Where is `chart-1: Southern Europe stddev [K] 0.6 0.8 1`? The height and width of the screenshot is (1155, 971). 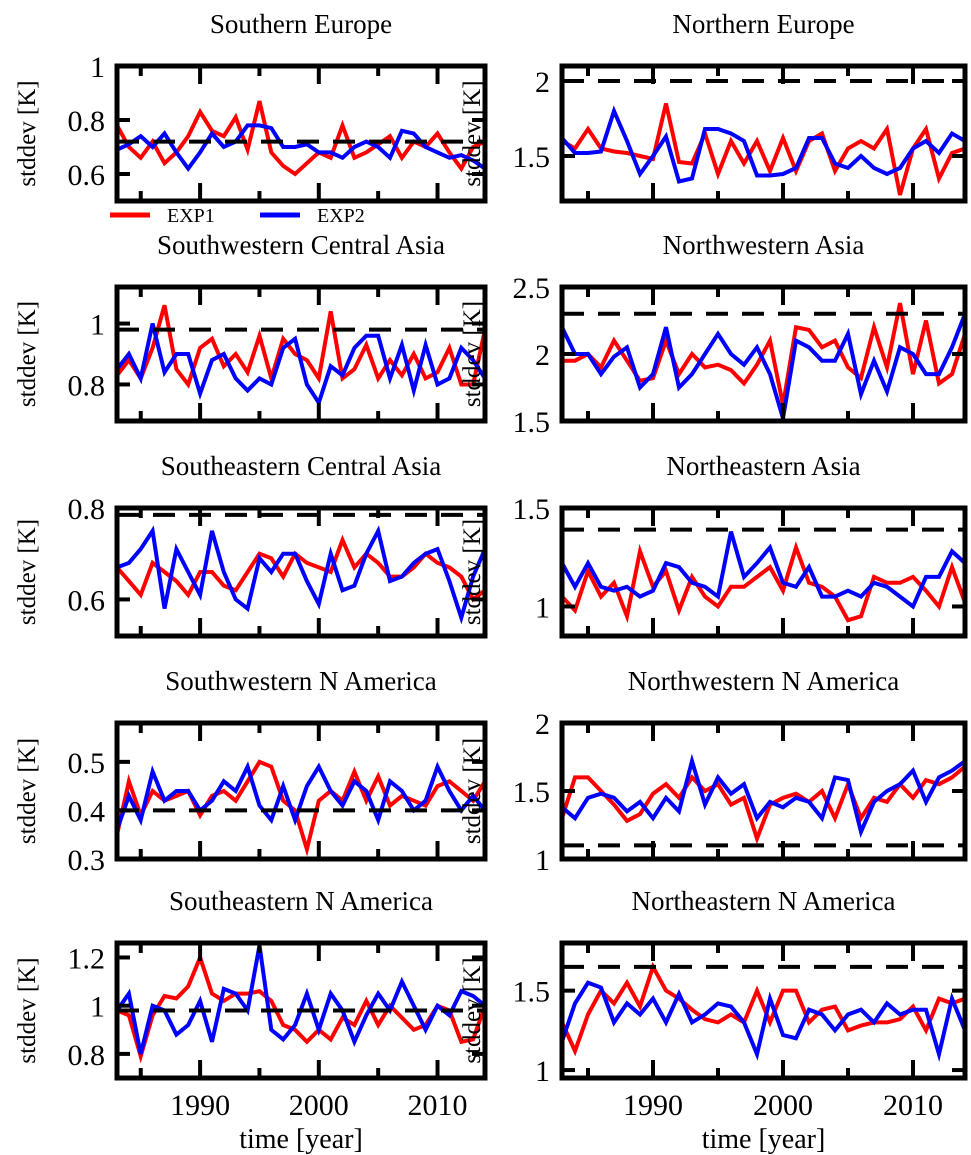
chart-1: Southern Europe stddev [K] 0.6 0.8 1 is located at coordinates (251, 106).